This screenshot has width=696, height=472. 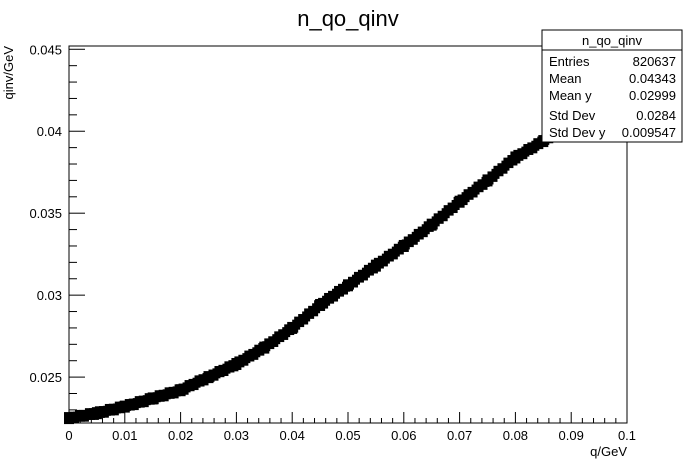 I want to click on x-tick-label: 0.05, so click(x=347, y=435).